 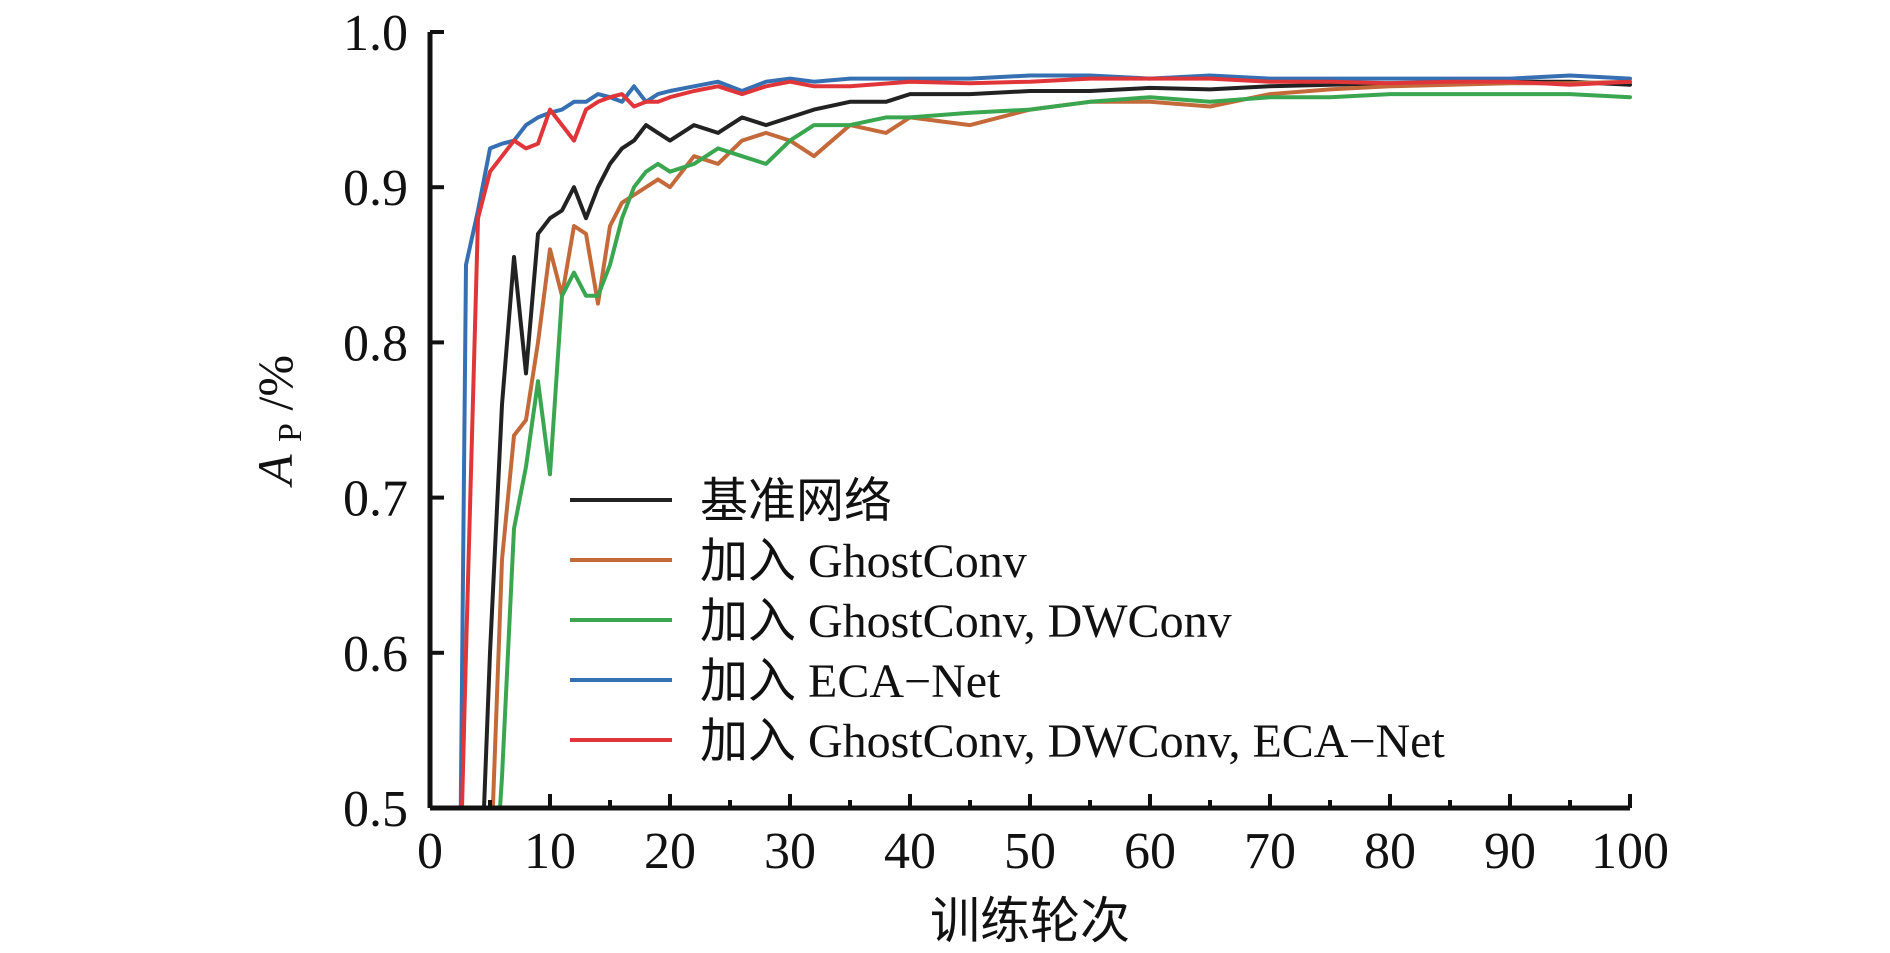 I want to click on y-tick-label: 0.8, so click(x=375, y=343).